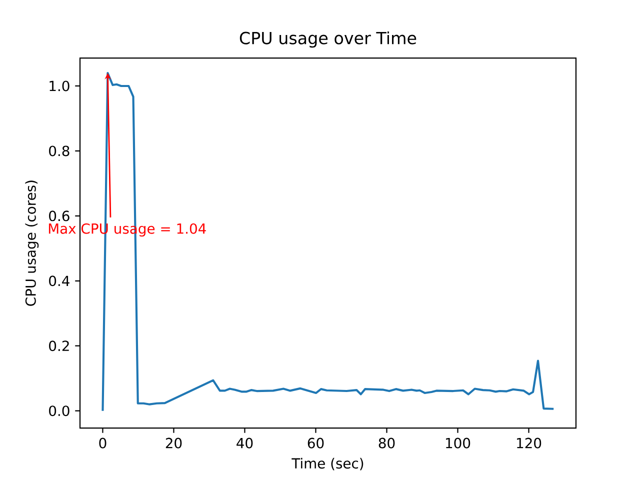 This screenshot has height=480, width=640. Describe the element at coordinates (458, 443) in the screenshot. I see `x-tick-label: 100` at that location.